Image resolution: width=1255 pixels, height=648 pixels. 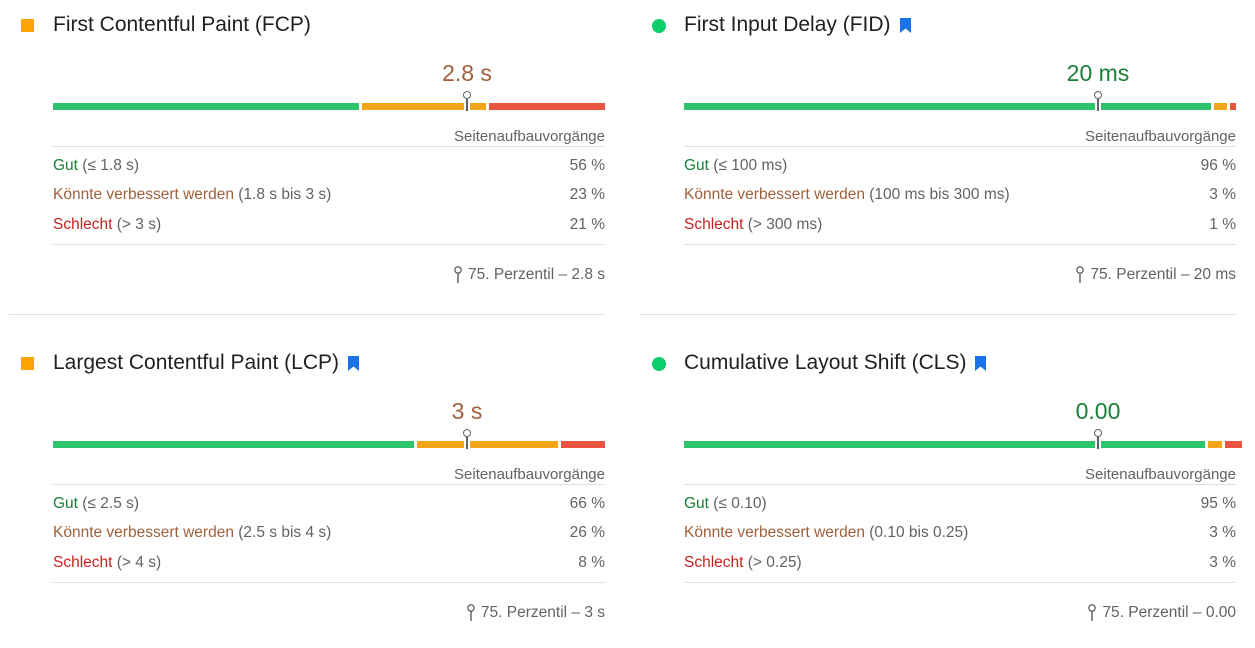 I want to click on row-percent: 26 %, so click(x=587, y=532).